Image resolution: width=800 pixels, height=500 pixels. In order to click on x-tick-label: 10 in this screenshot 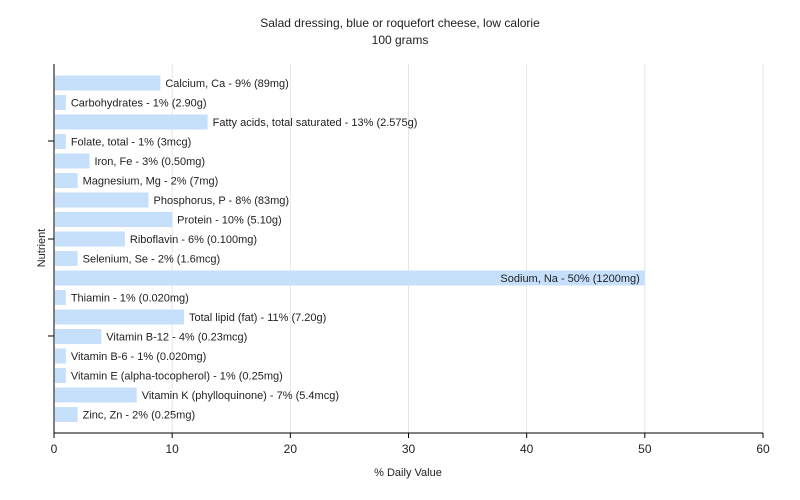, I will do `click(172, 449)`.